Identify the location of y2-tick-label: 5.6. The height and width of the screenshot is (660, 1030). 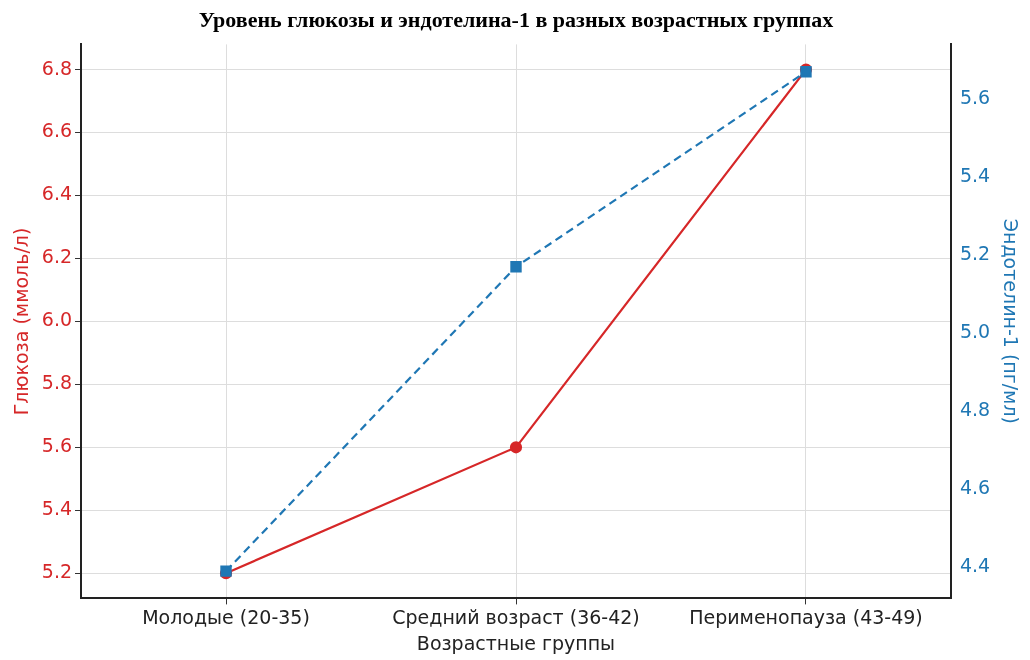
(975, 96).